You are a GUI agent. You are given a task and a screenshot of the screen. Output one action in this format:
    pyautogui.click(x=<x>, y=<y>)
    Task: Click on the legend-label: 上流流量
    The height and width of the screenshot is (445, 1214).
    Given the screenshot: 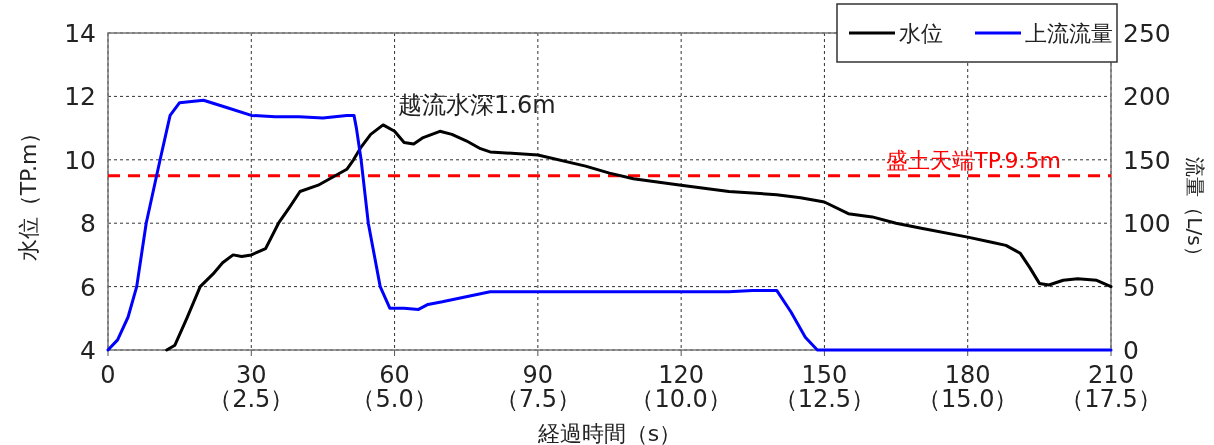 What is the action you would take?
    pyautogui.click(x=1069, y=33)
    